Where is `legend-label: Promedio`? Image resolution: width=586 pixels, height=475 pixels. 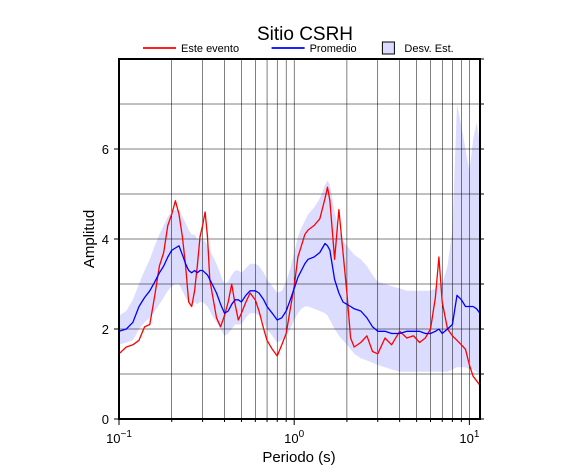
legend-label: Promedio is located at coordinates (333, 49).